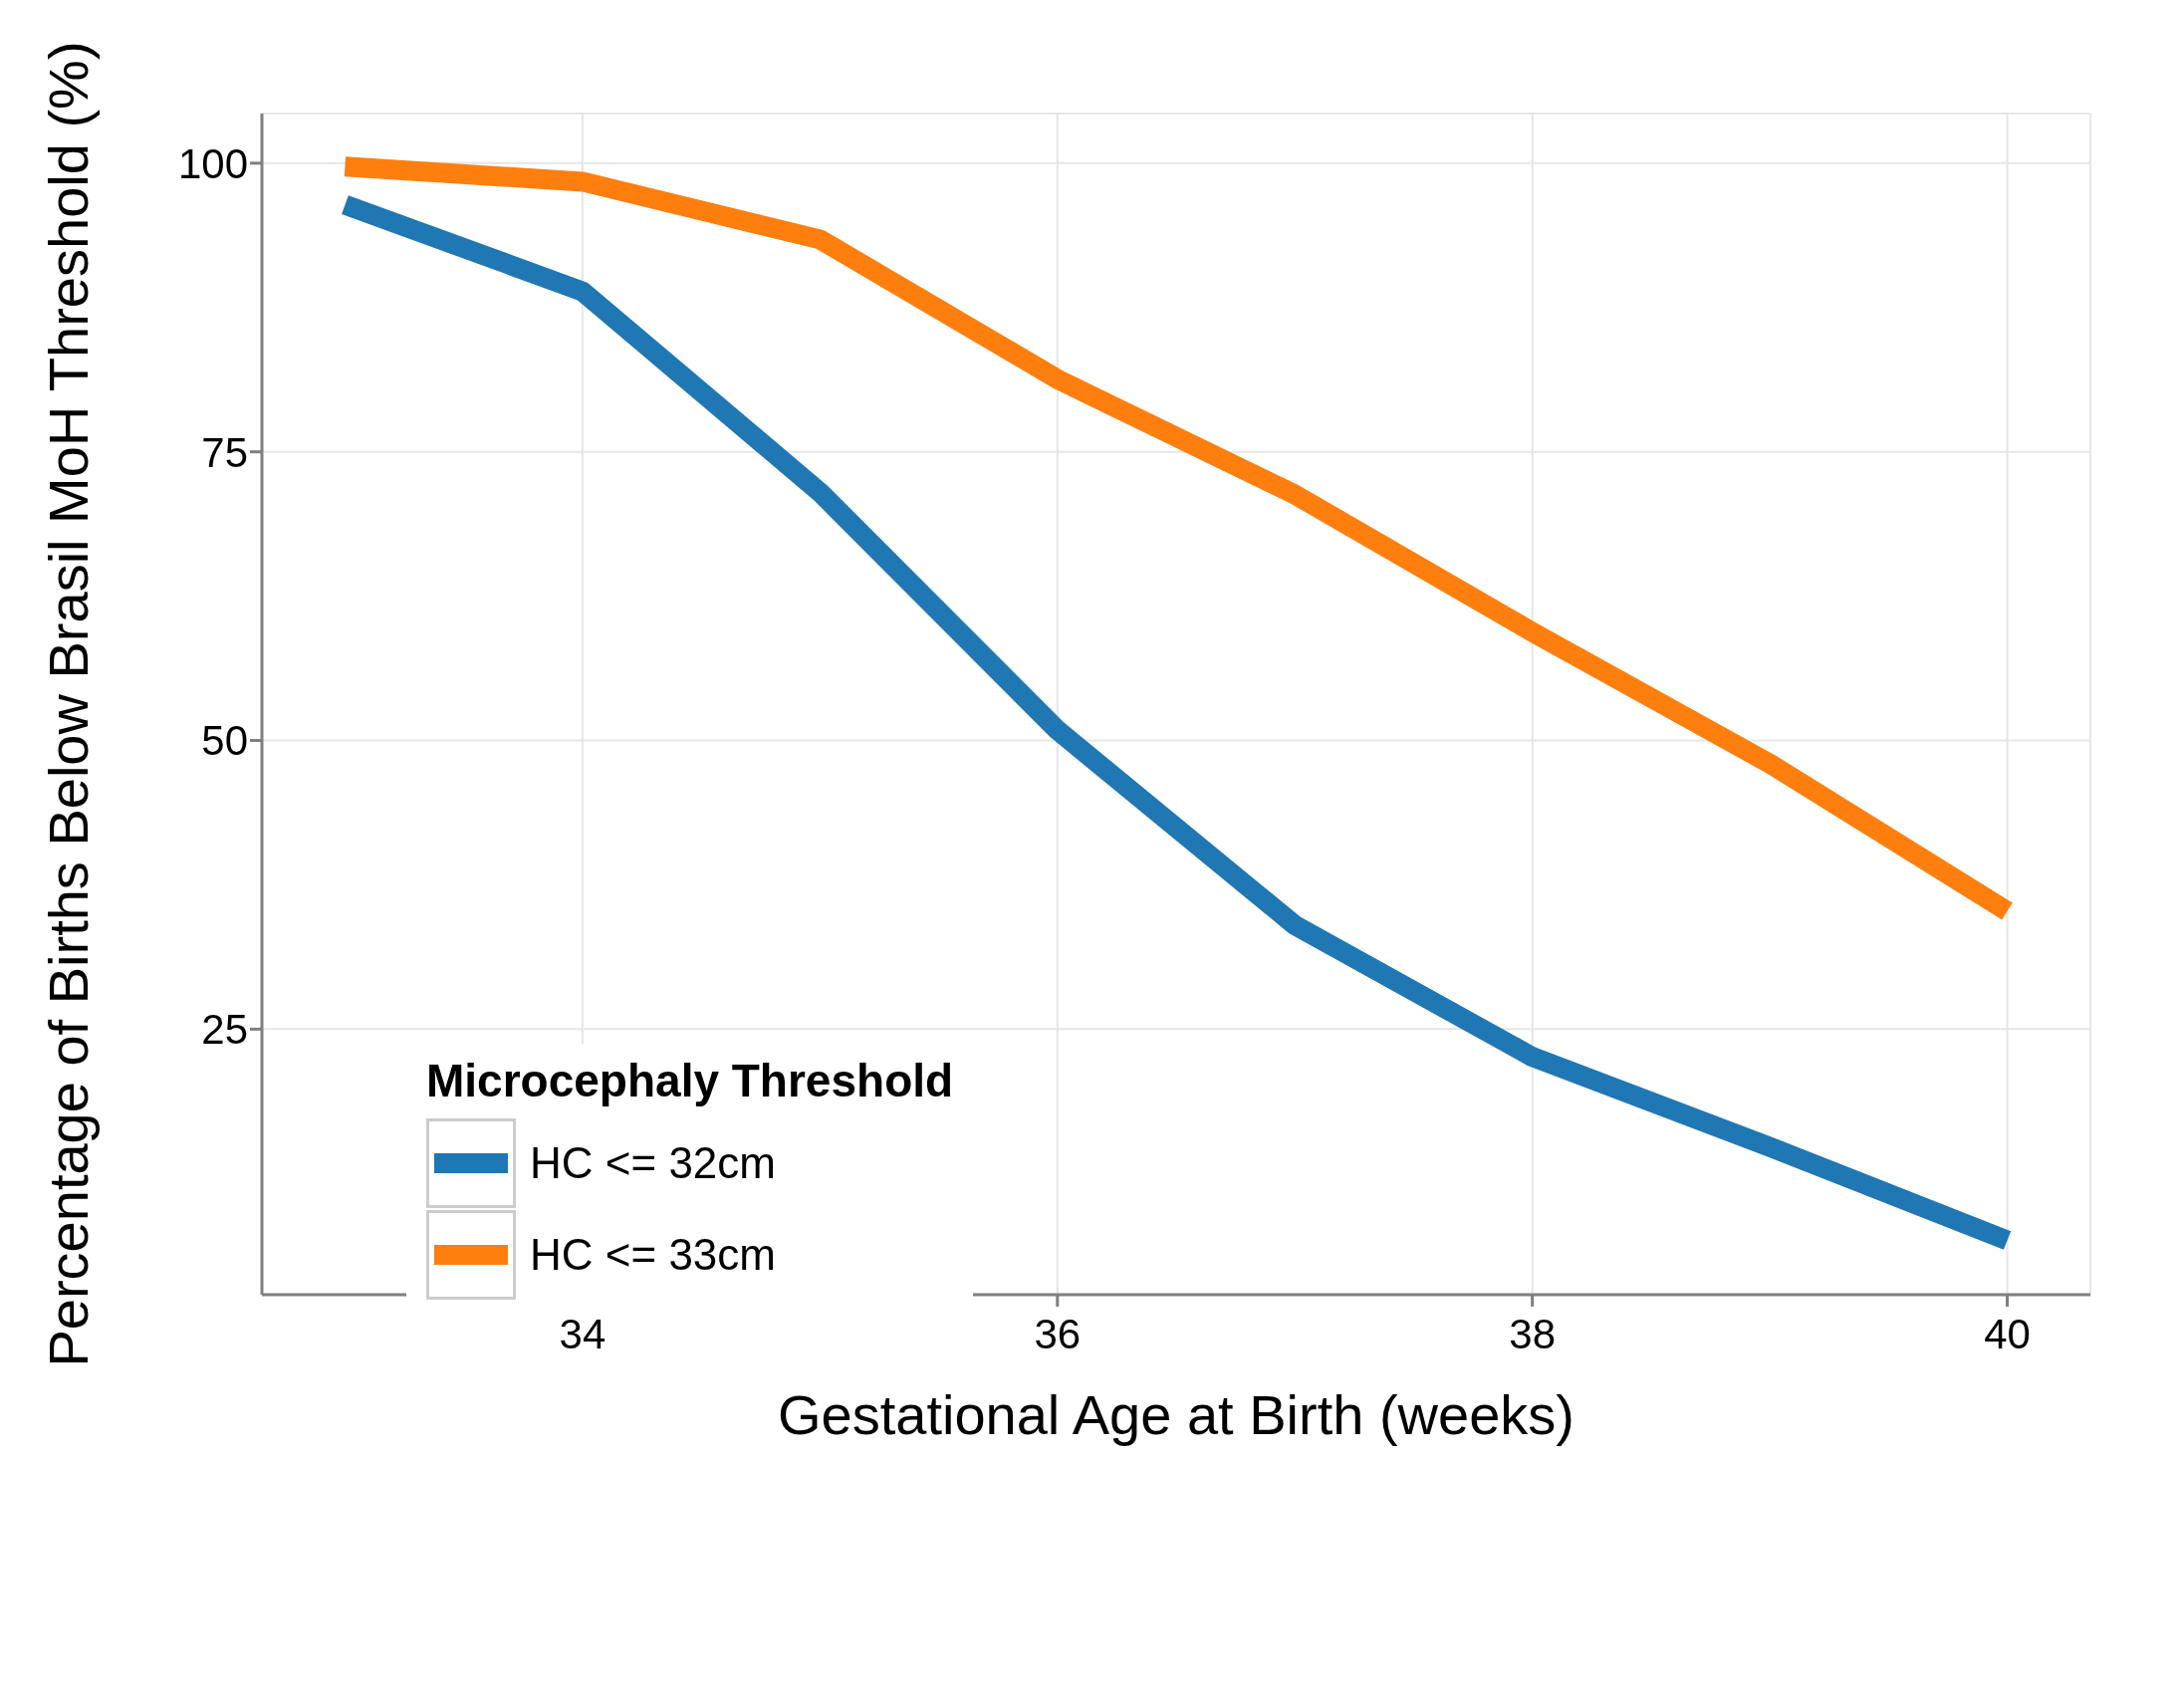 Image resolution: width=2178 pixels, height=1708 pixels. What do you see at coordinates (1176, 1414) in the screenshot?
I see `x-axis-title: Gestational Age at Birth (weeks)` at bounding box center [1176, 1414].